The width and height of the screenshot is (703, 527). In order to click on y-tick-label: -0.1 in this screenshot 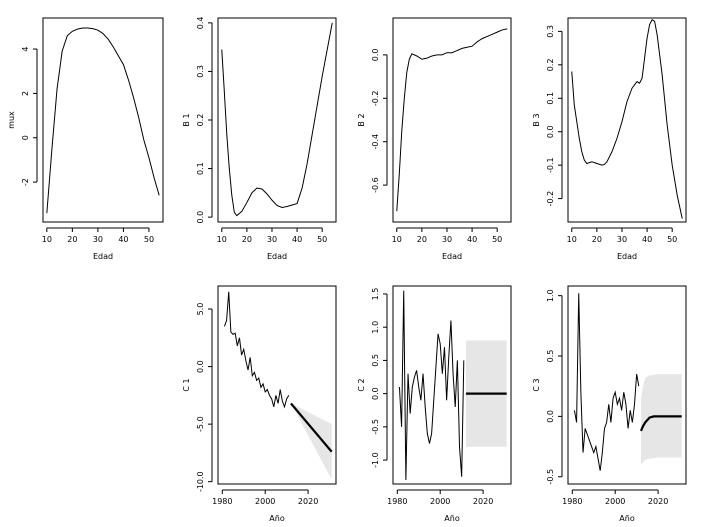, I will do `click(550, 165)`.